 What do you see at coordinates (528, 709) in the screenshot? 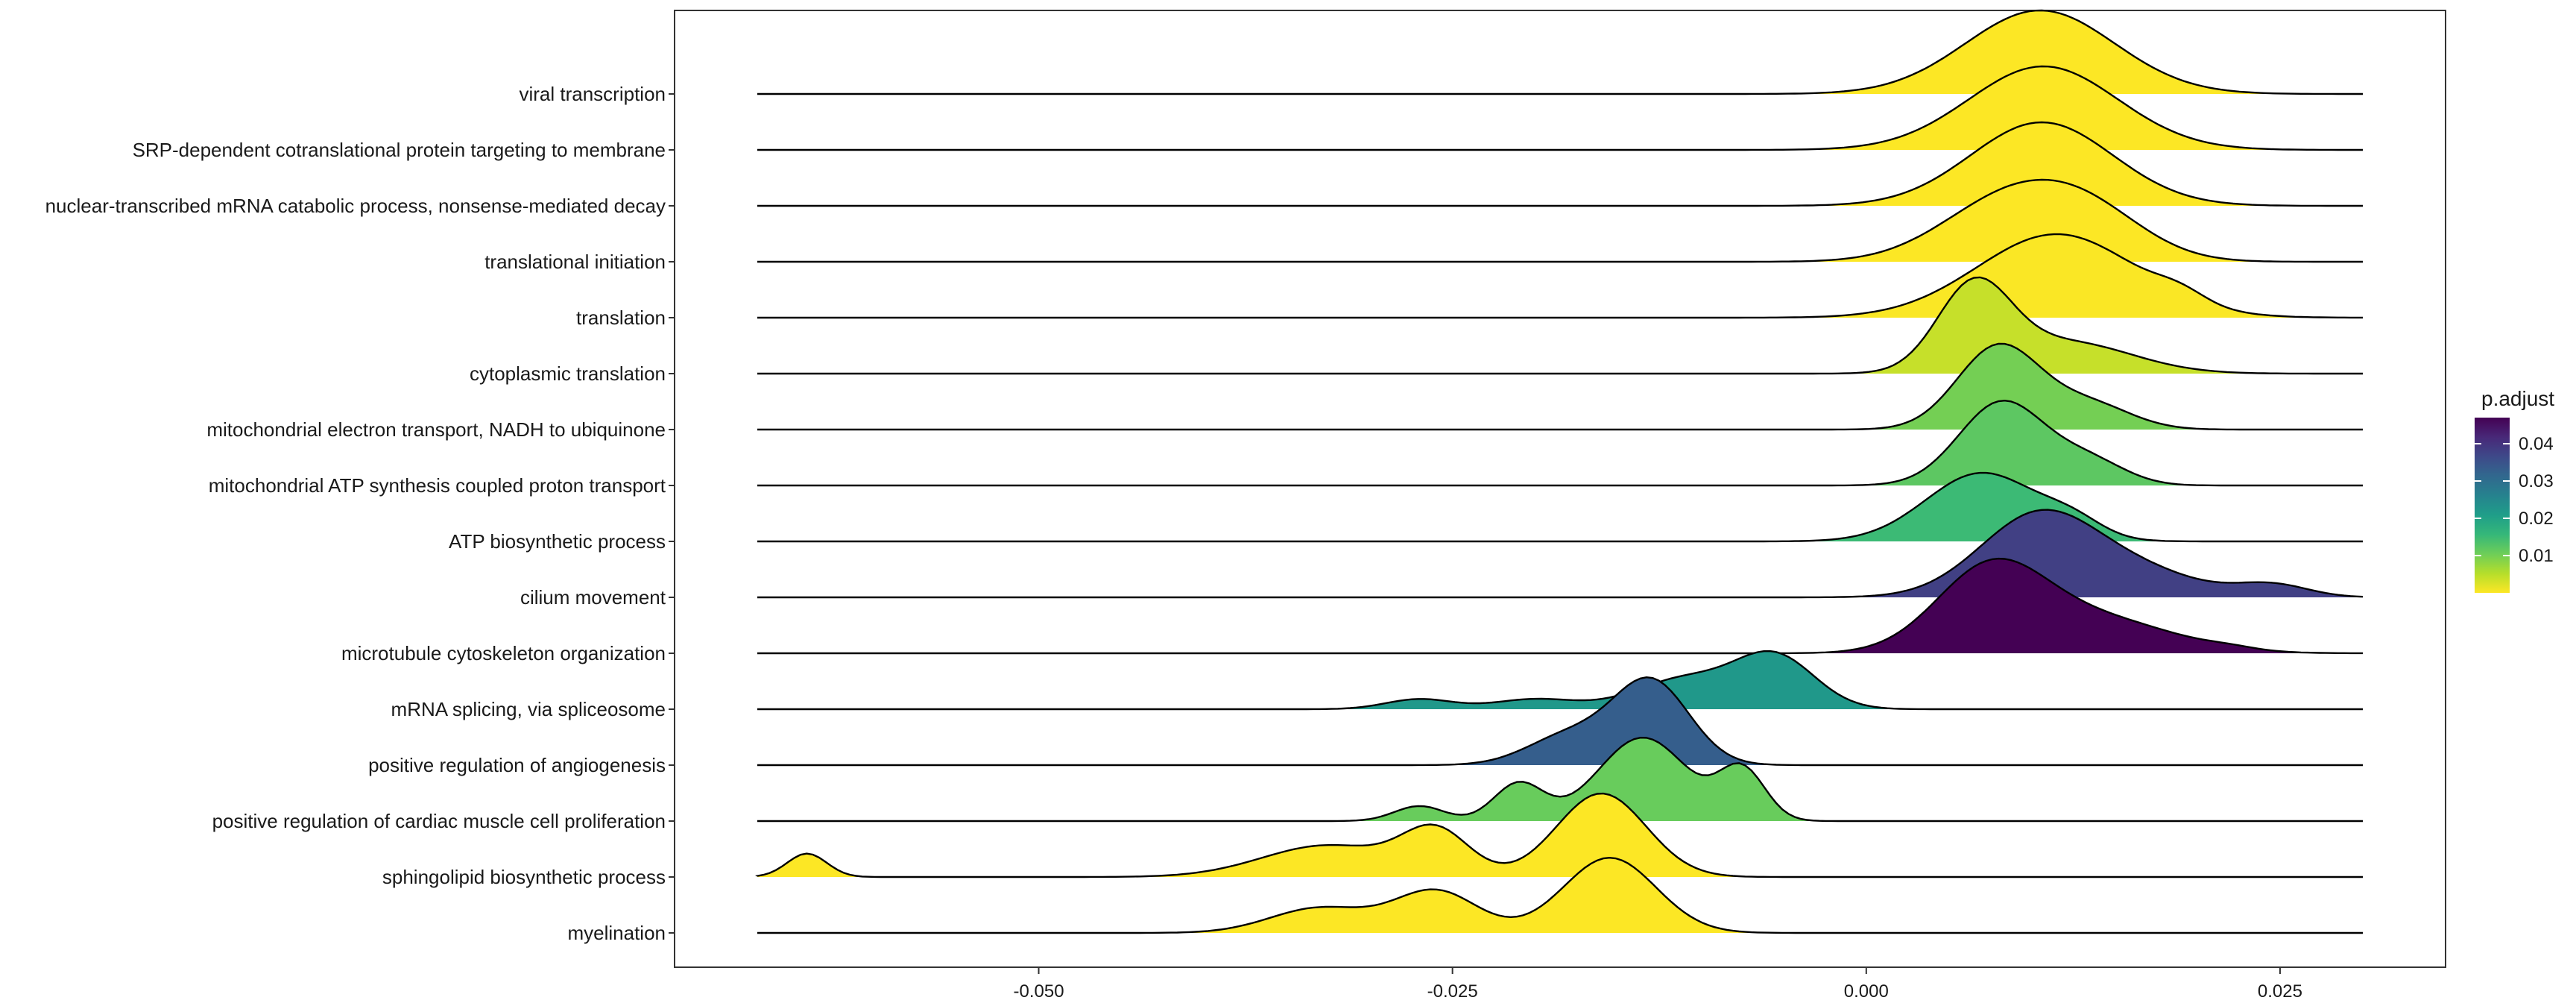
I see `y-axis-label: mRNA splicing, via spliceosome` at bounding box center [528, 709].